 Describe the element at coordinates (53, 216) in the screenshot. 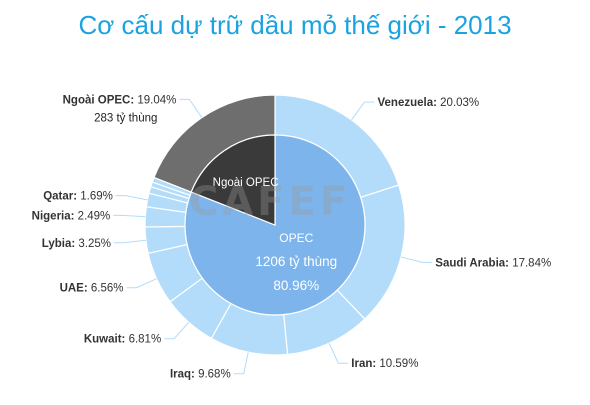

I see `slice-label-name: Nigeria:` at that location.